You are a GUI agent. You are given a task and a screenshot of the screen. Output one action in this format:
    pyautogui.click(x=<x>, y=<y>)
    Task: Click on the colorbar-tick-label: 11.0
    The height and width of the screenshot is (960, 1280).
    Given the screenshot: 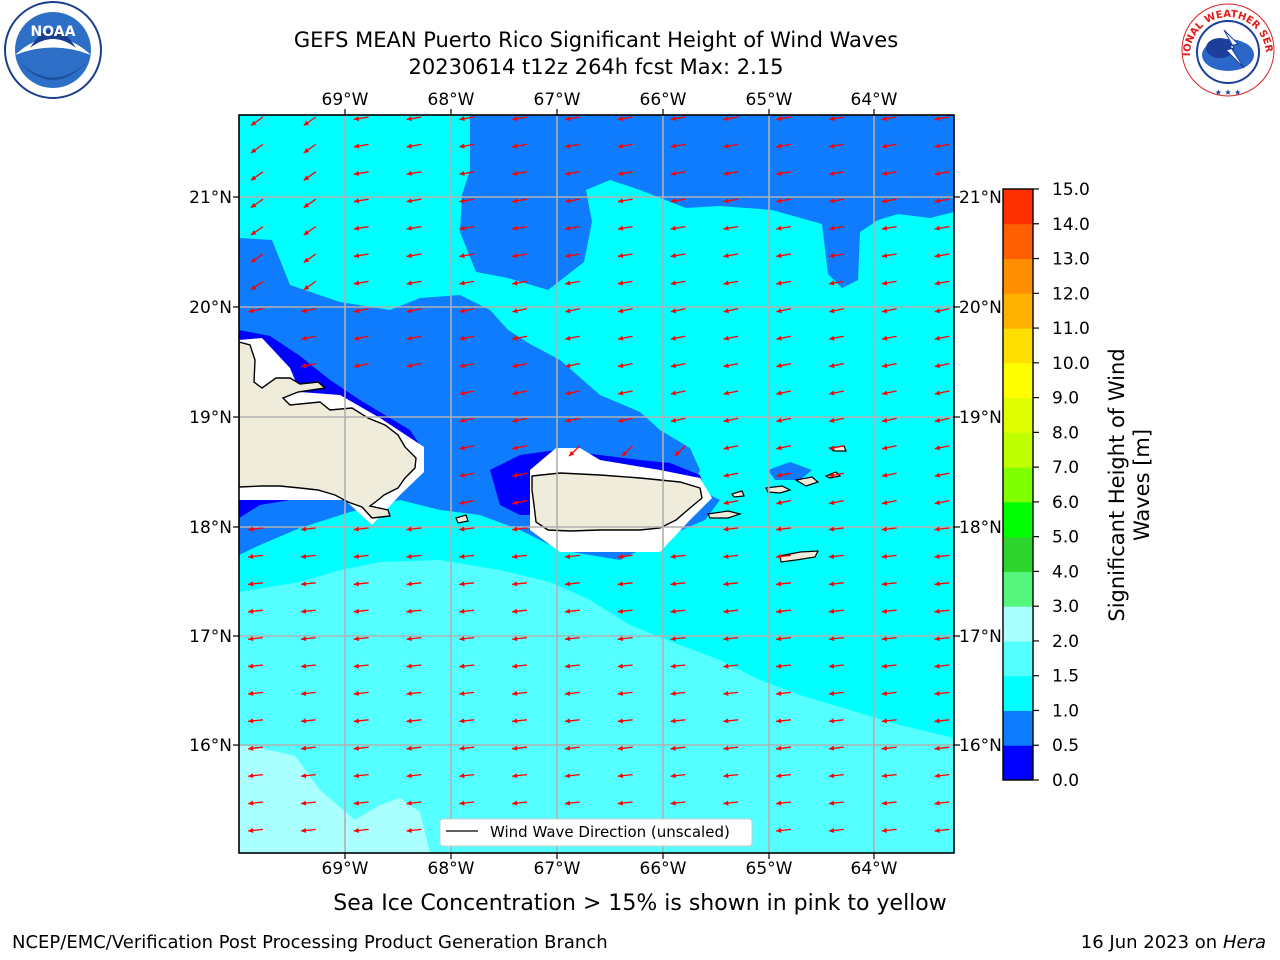 What is the action you would take?
    pyautogui.click(x=1071, y=329)
    